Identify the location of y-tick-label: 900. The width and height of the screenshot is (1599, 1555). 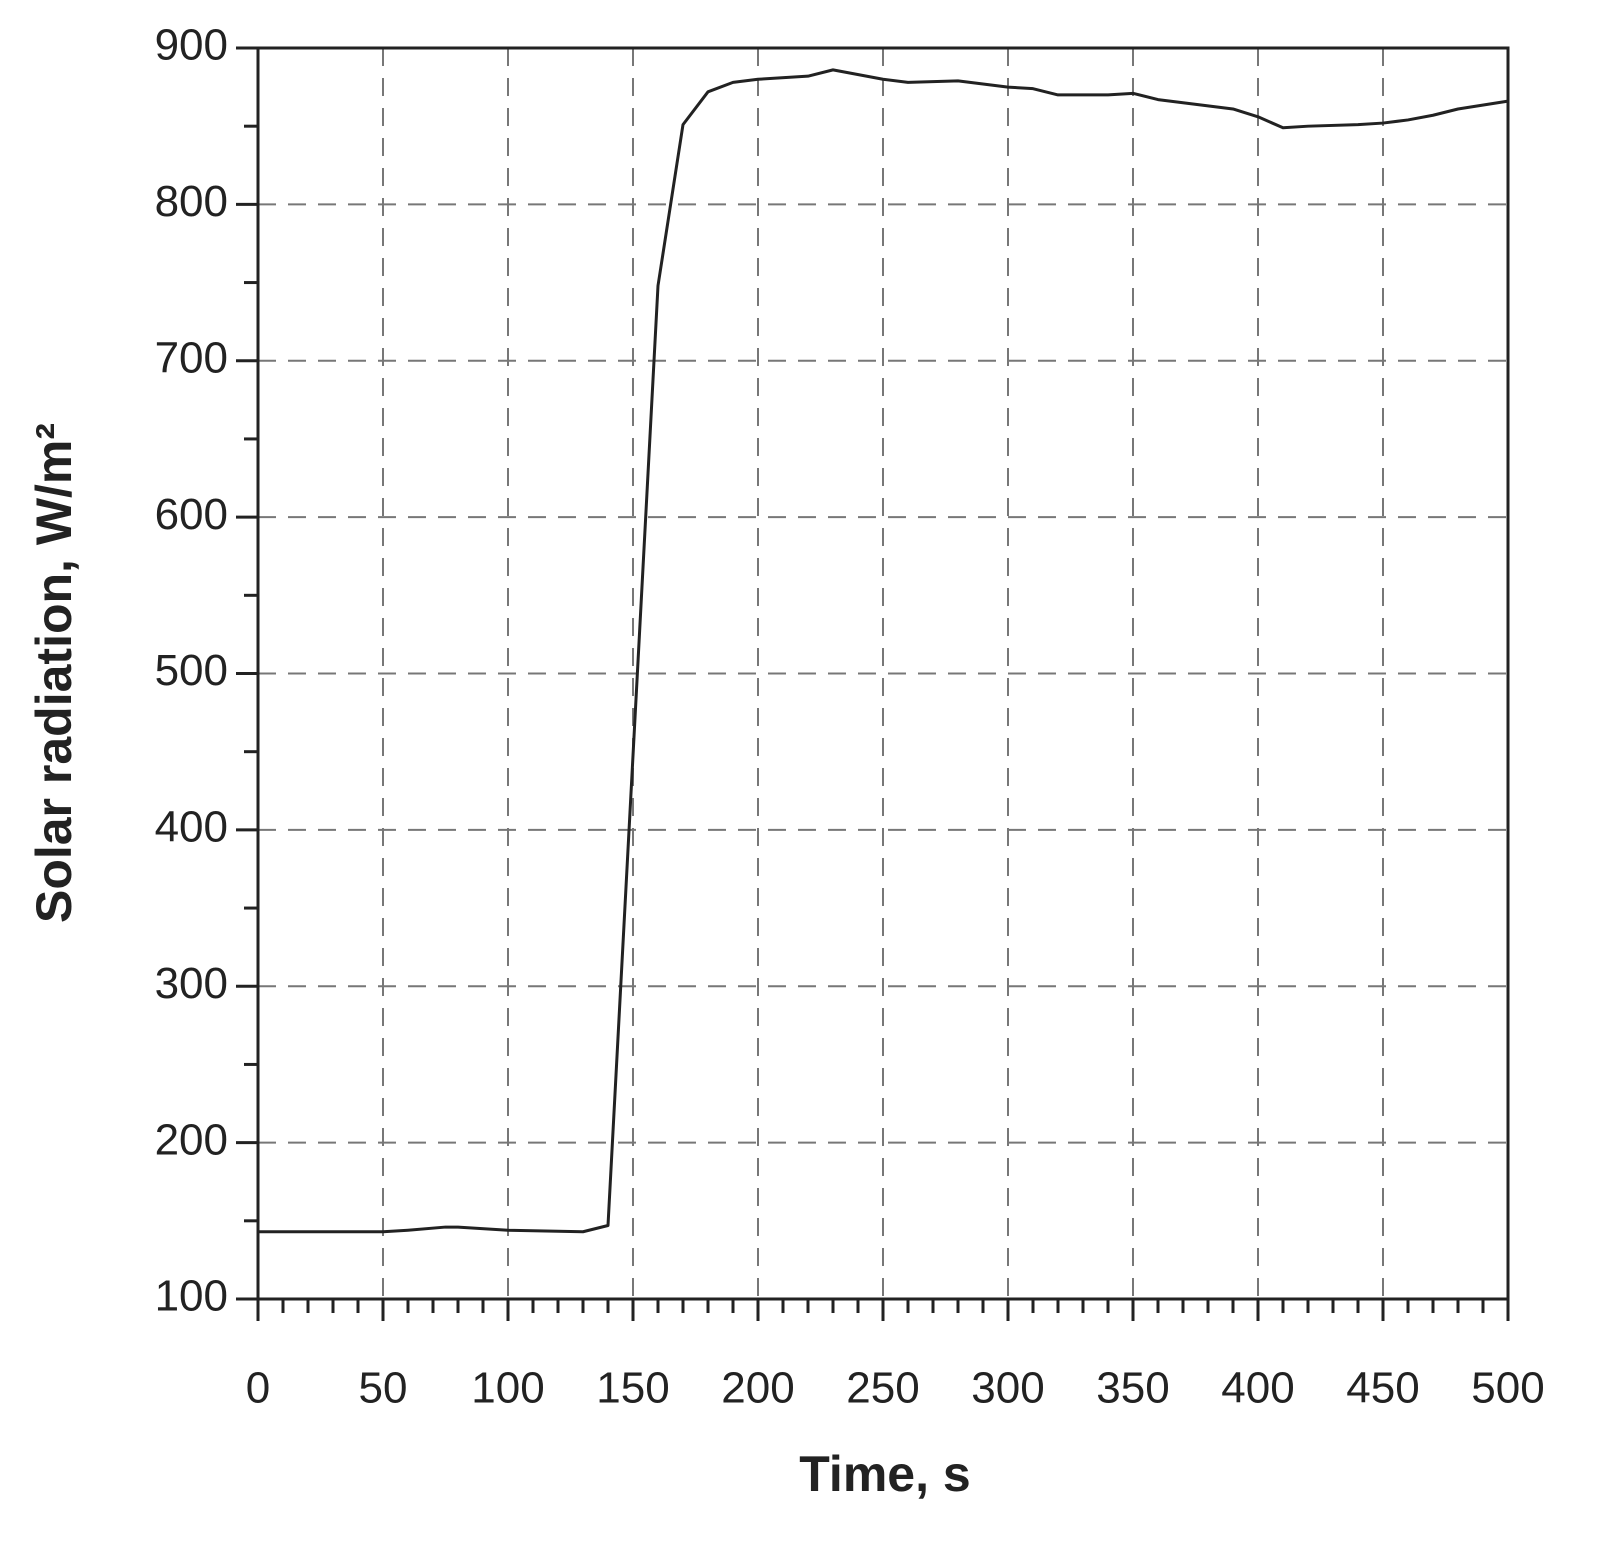
(191, 45).